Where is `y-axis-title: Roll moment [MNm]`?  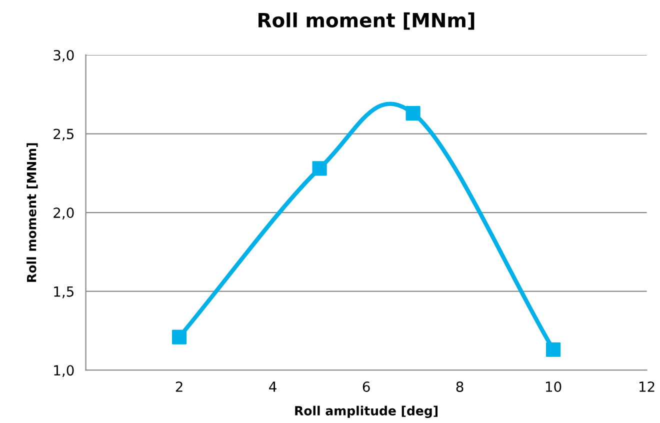
y-axis-title: Roll moment [MNm] is located at coordinates (32, 212).